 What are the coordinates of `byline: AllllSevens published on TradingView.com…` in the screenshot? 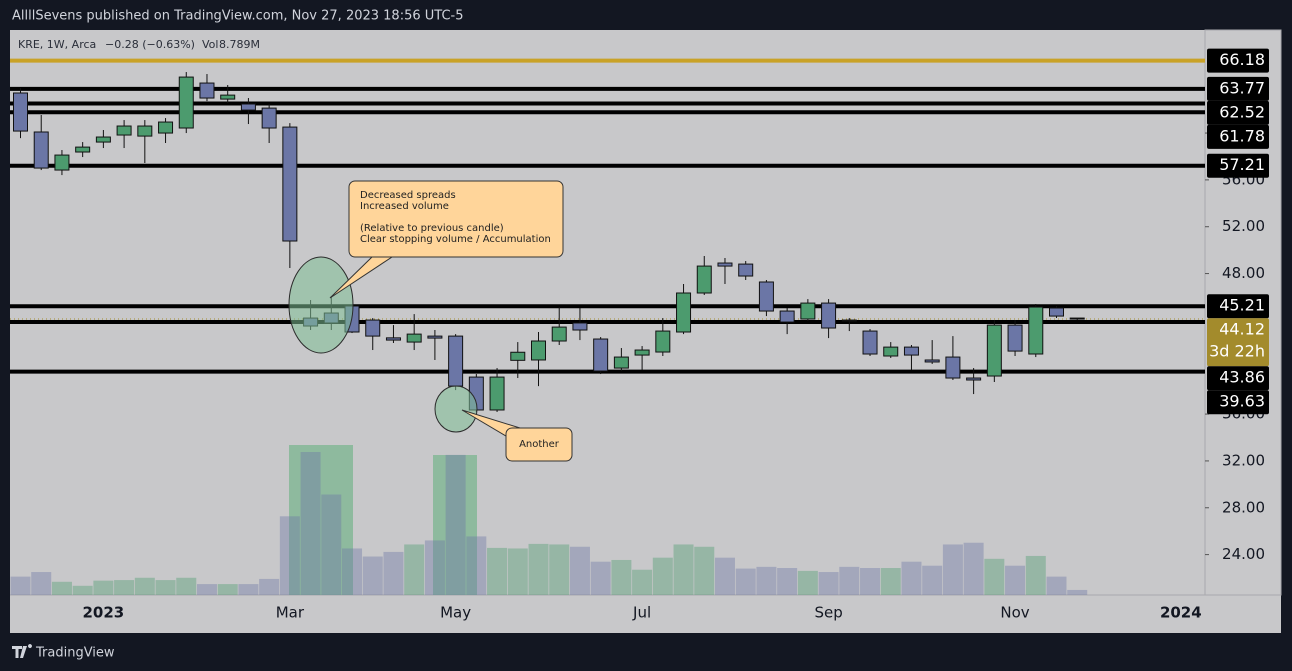 It's located at (237, 16).